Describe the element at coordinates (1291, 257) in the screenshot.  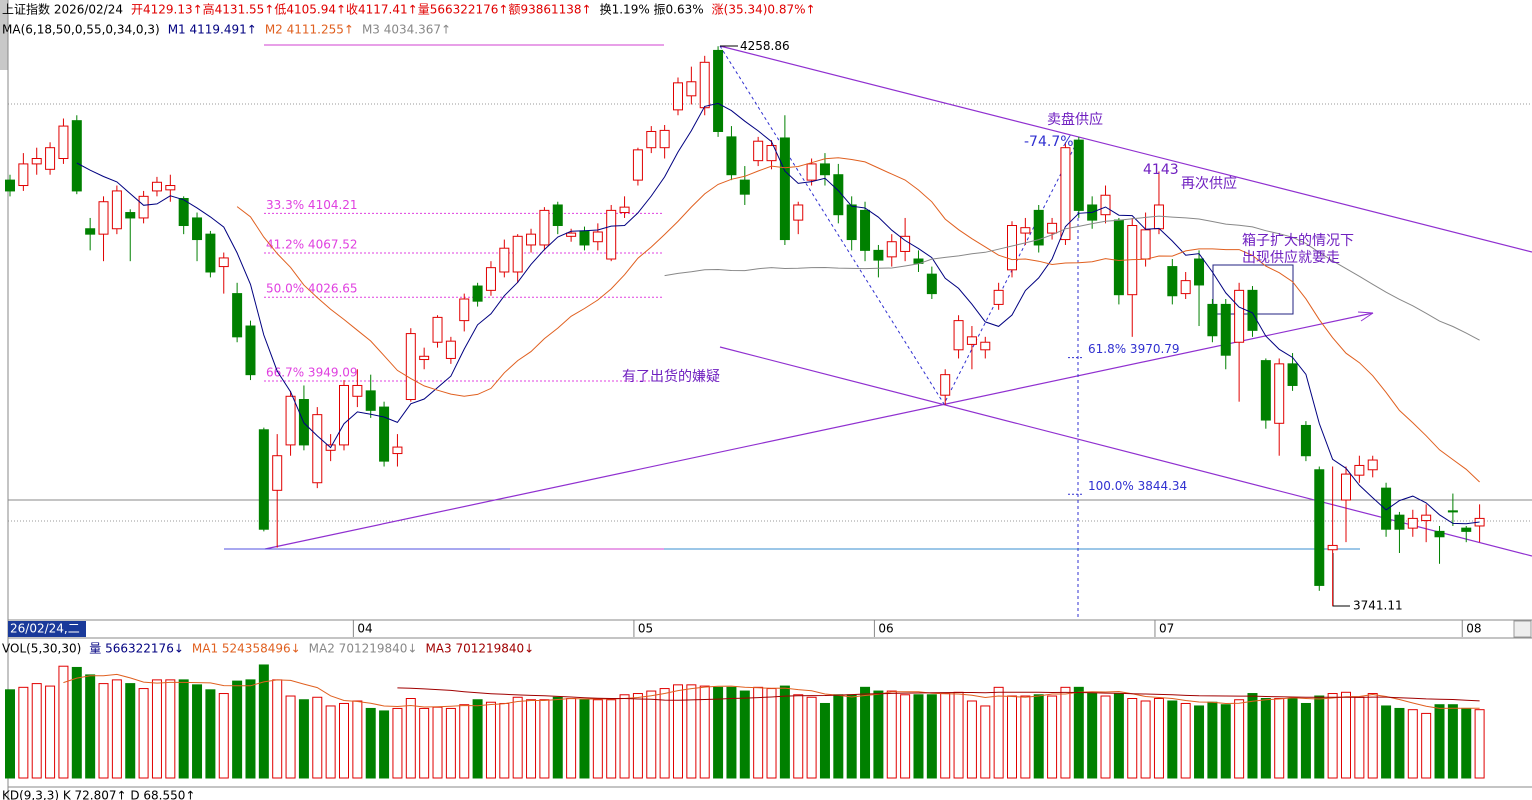
I see `annotation: 出现供应就要走` at that location.